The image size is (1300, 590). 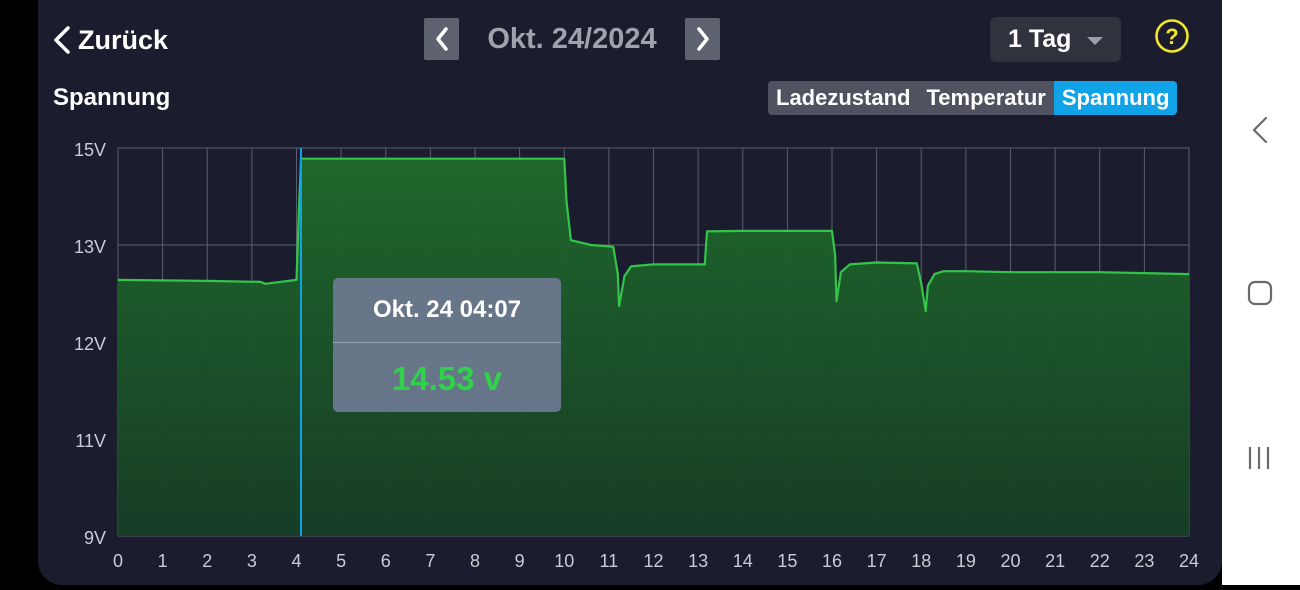 I want to click on x-tick-label: 13, so click(x=698, y=561).